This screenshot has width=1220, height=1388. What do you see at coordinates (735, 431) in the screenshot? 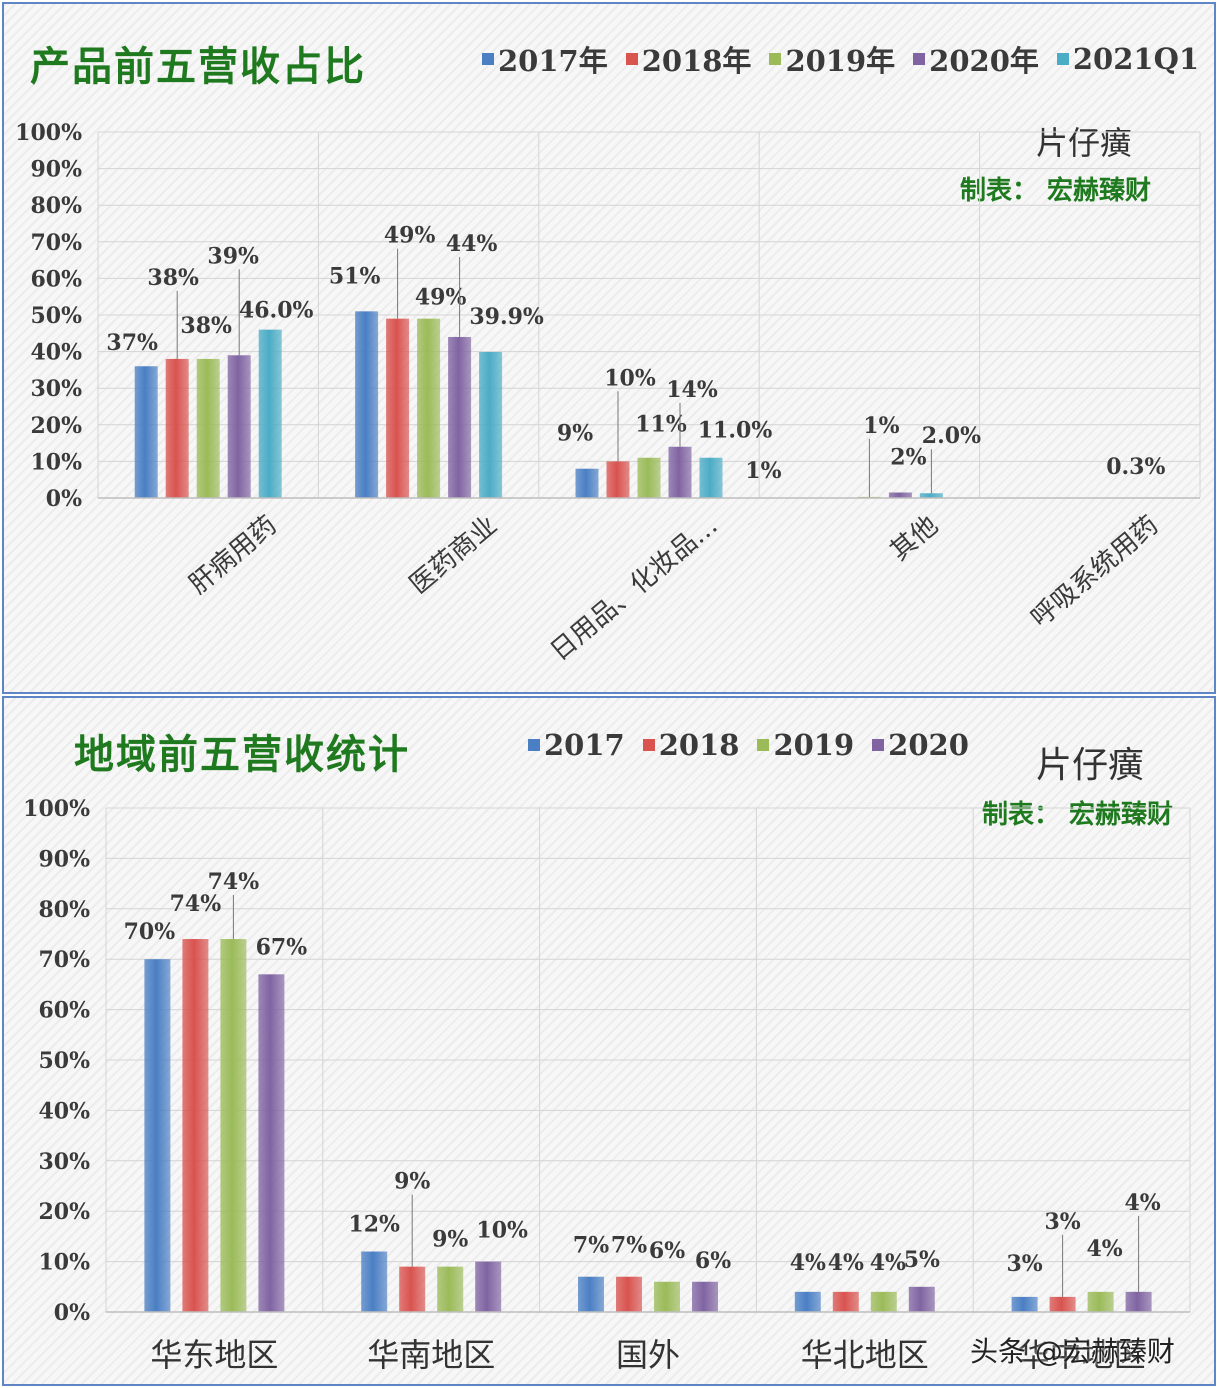
I see `data-label: 11.0%` at bounding box center [735, 431].